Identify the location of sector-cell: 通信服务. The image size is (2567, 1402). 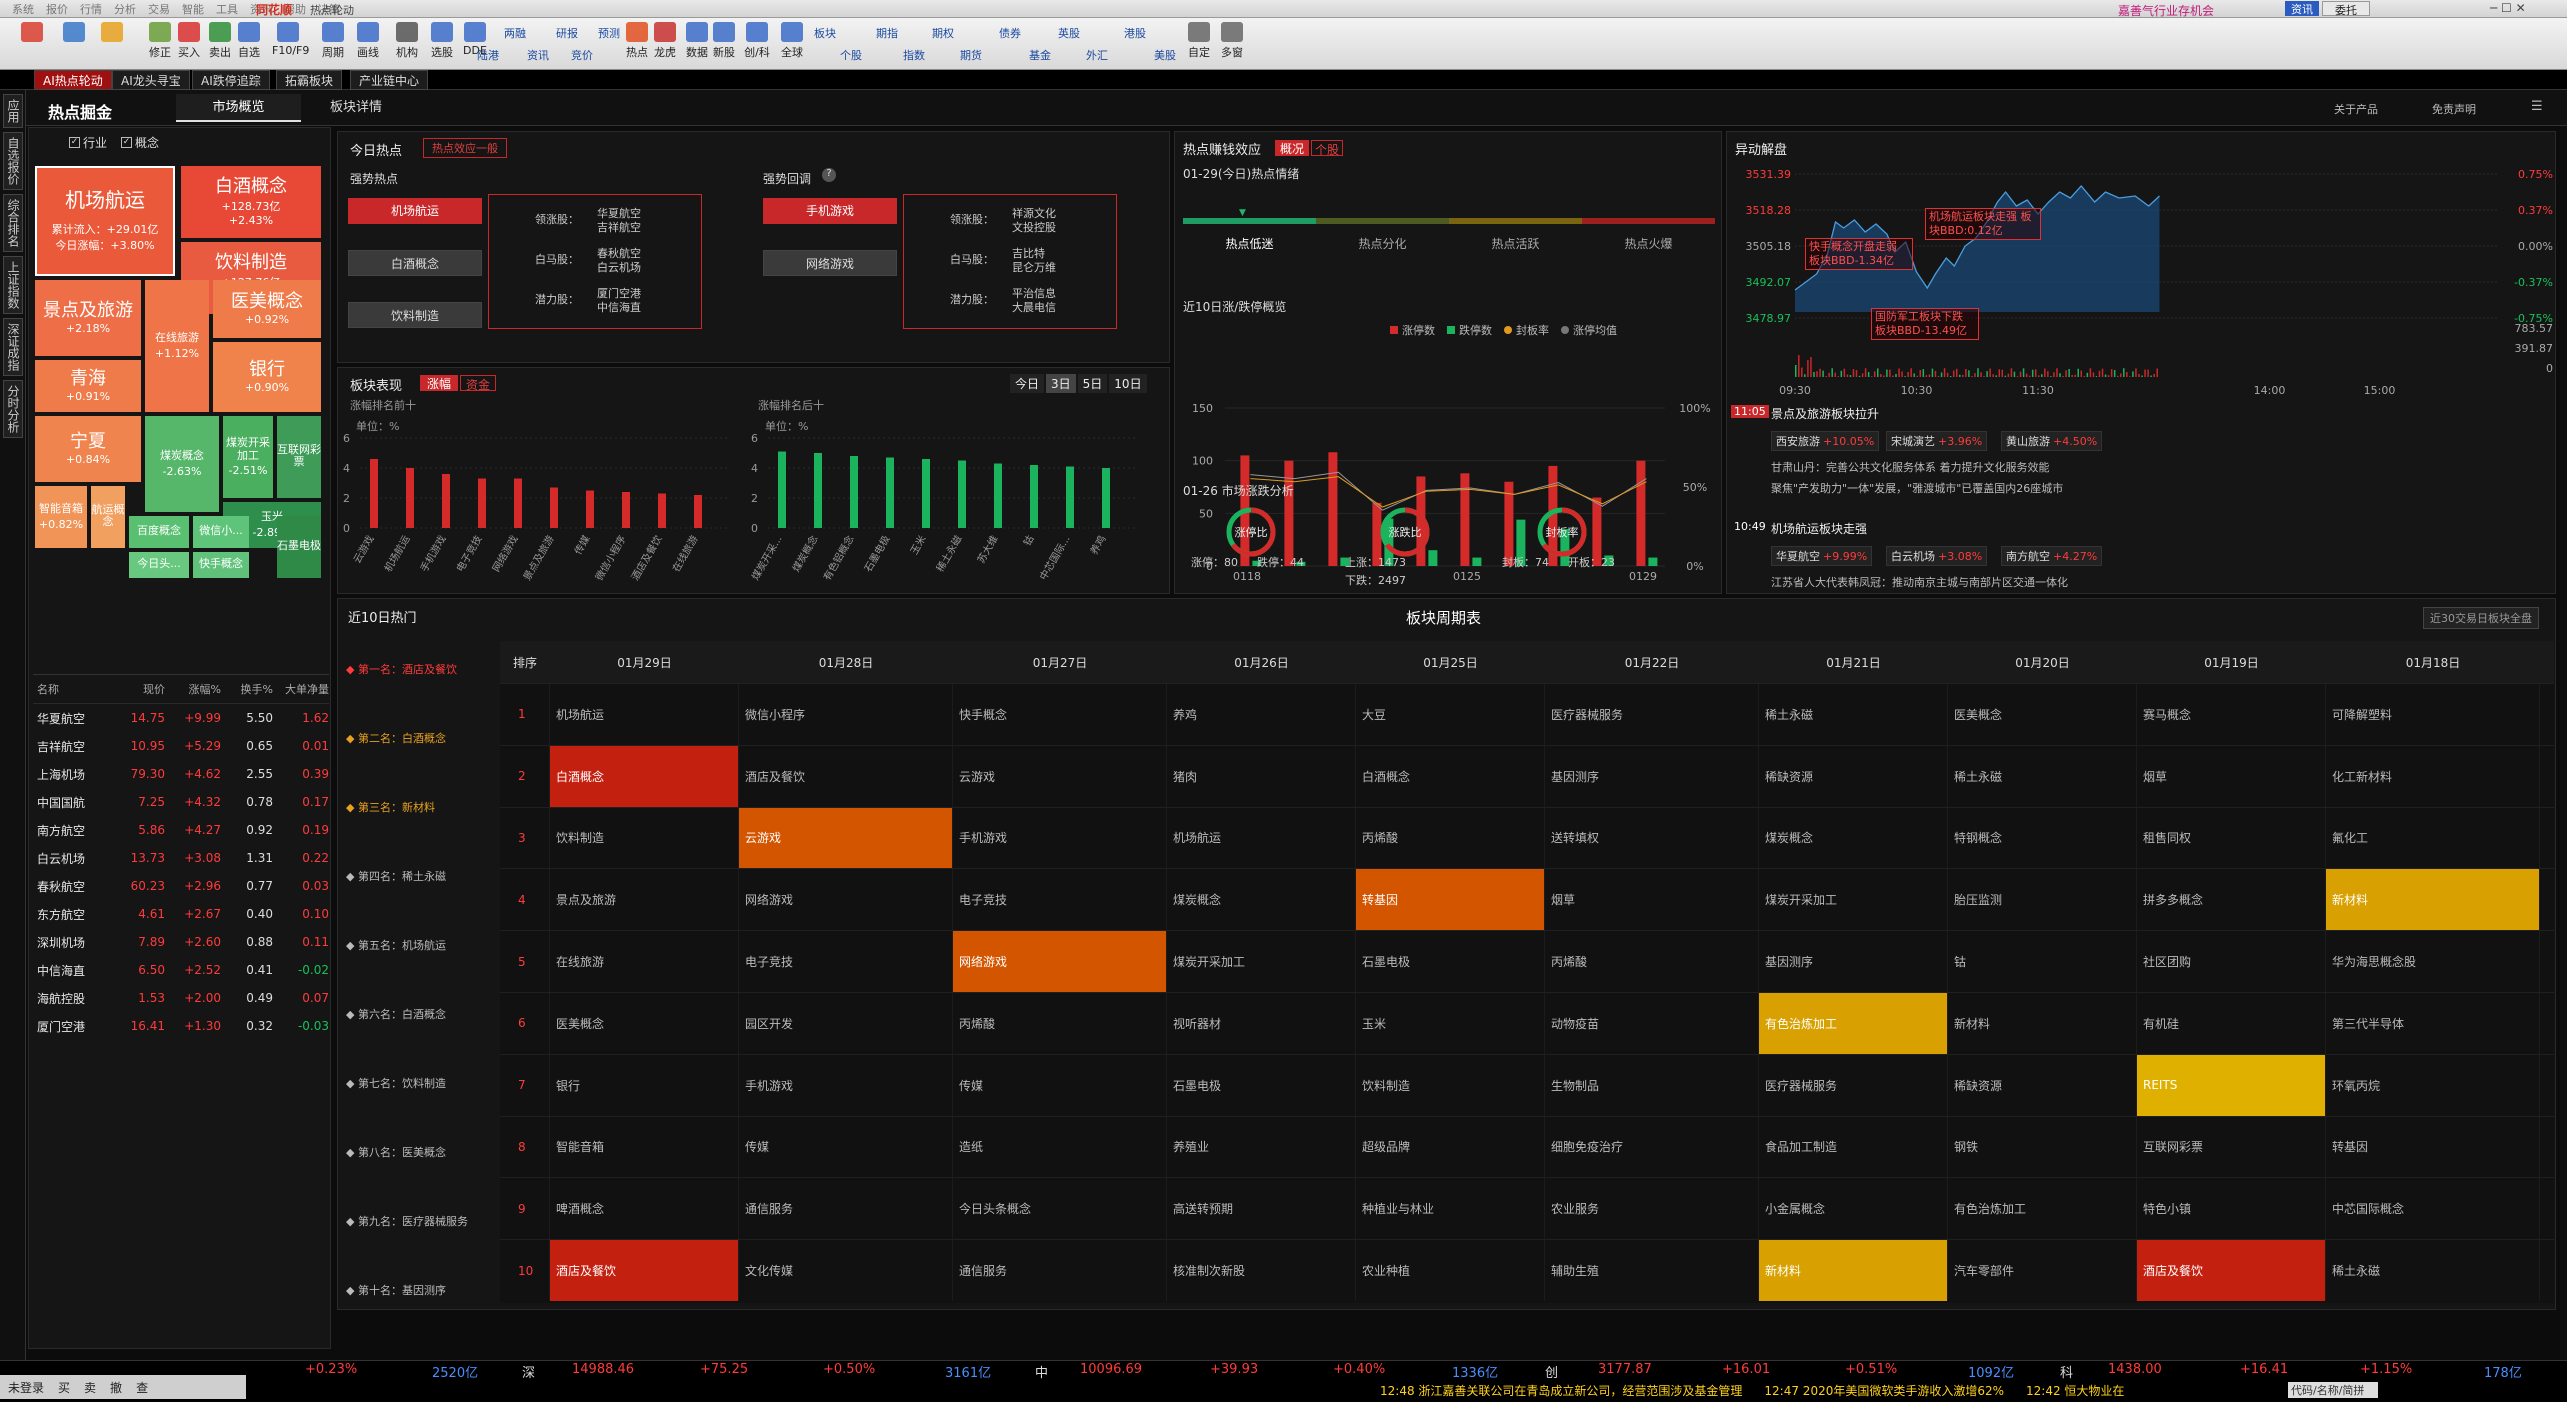
(846, 1209).